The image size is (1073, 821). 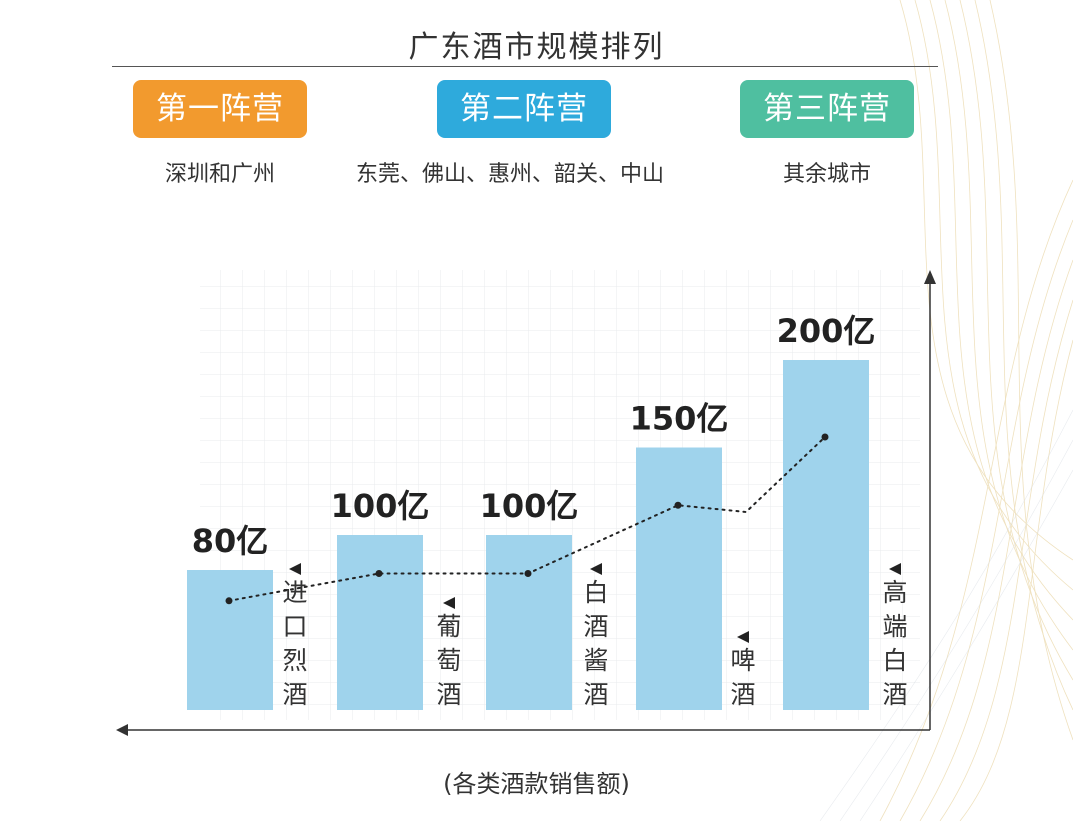 What do you see at coordinates (122, 730) in the screenshot?
I see `x-axis-arrow` at bounding box center [122, 730].